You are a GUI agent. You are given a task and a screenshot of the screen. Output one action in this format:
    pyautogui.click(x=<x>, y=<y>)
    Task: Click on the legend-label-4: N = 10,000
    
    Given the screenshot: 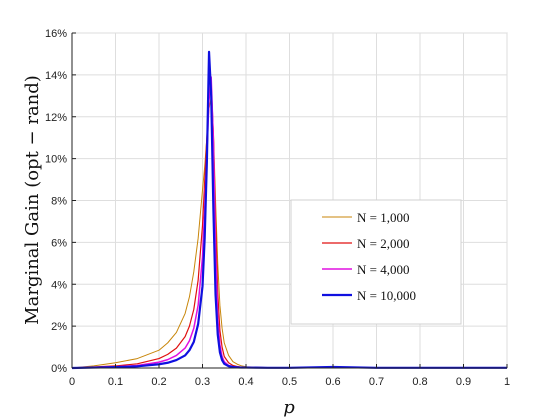 What is the action you would take?
    pyautogui.click(x=386, y=295)
    